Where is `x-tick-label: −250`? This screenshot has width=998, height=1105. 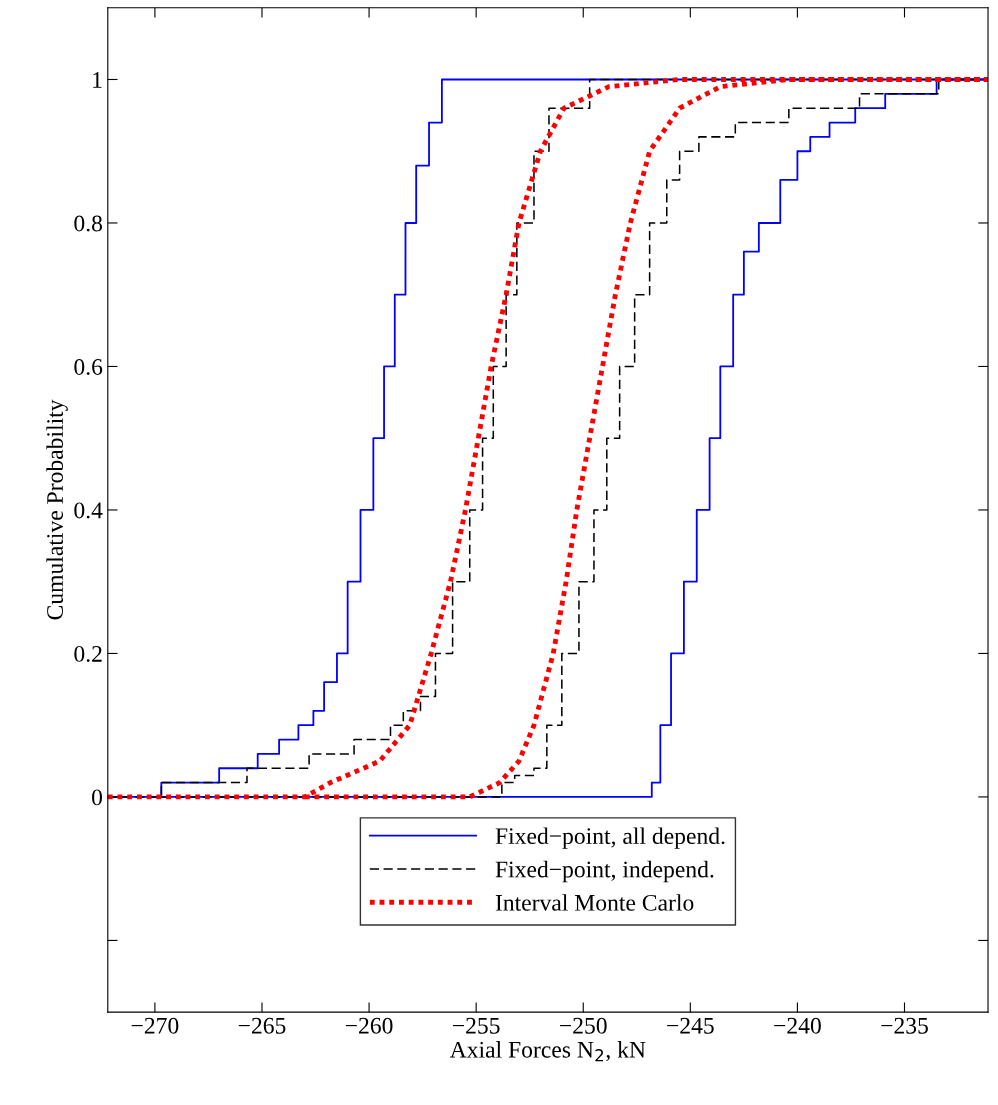
x-tick-label: −250 is located at coordinates (583, 1025).